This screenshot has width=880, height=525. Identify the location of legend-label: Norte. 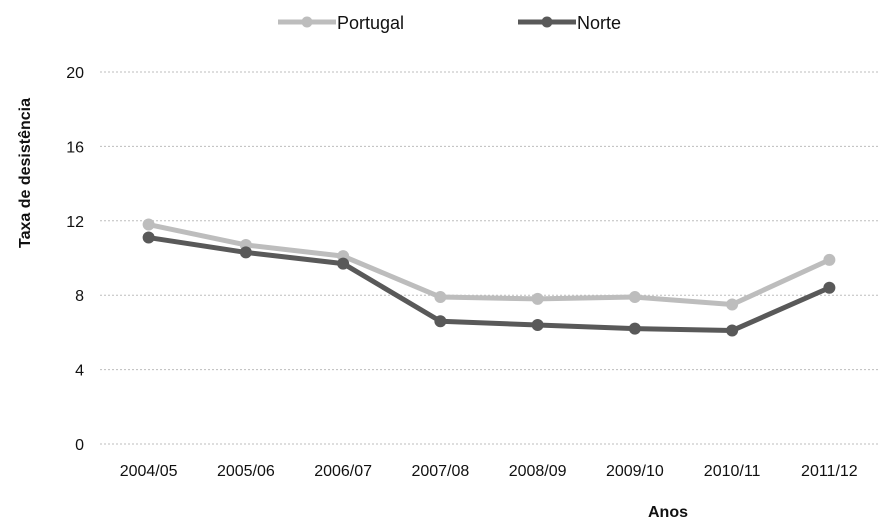
(599, 23).